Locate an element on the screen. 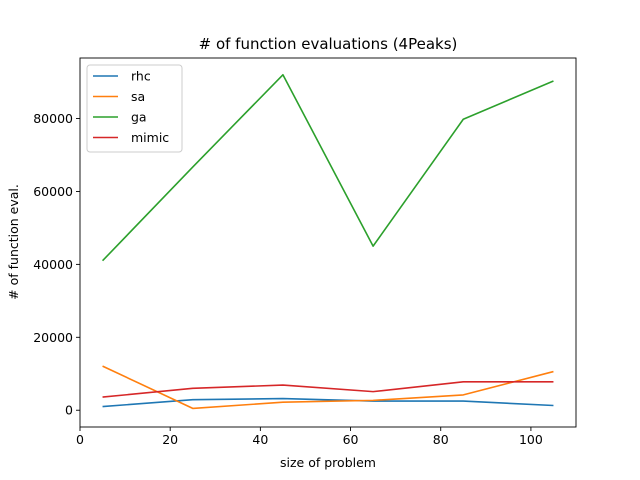 Image resolution: width=640 pixels, height=480 pixels. x-tick-label: 20 is located at coordinates (170, 439).